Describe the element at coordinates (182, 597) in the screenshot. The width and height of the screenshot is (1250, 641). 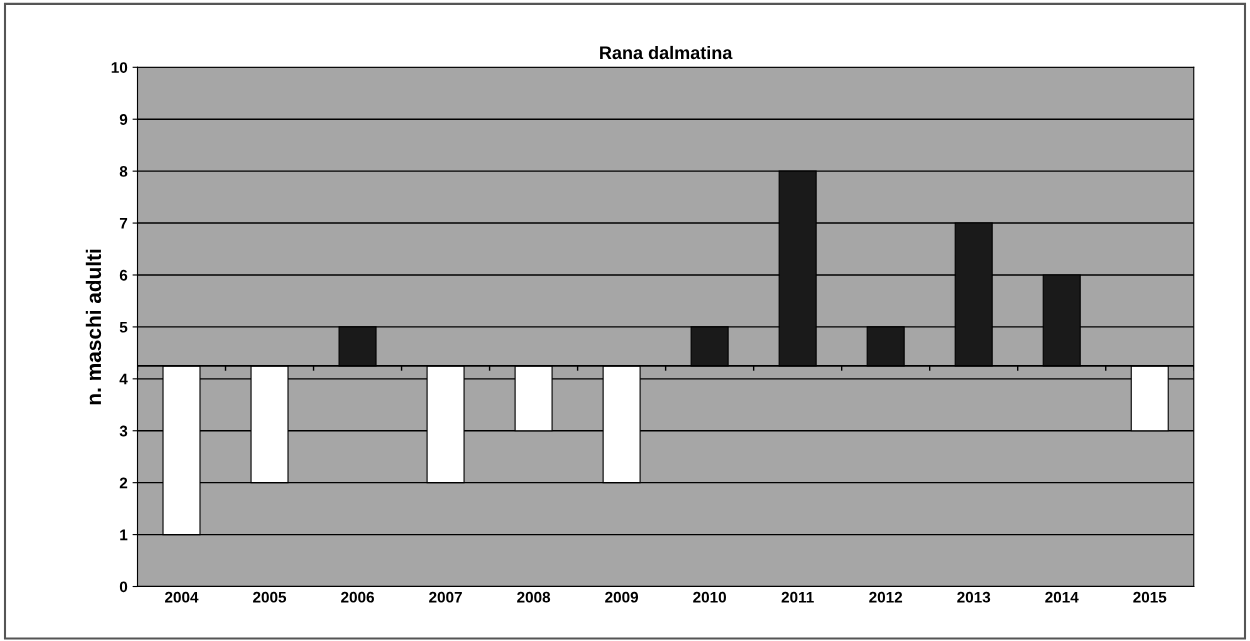
I see `x-tick-label: 2004` at that location.